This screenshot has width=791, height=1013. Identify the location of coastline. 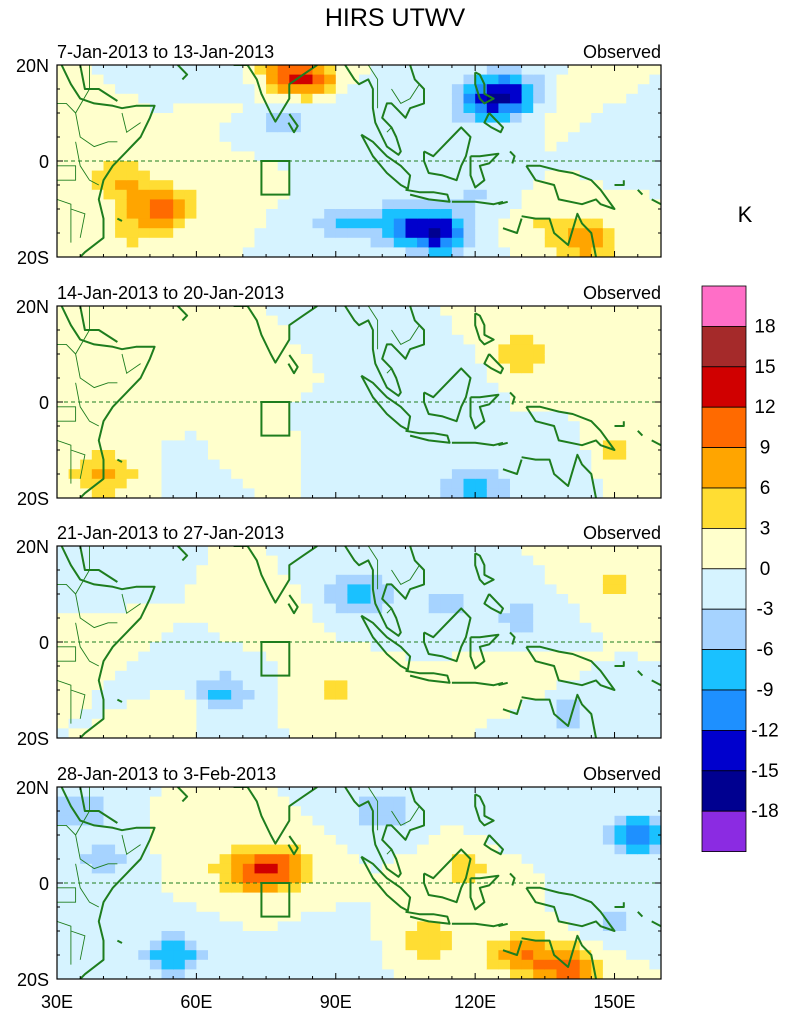
(477, 925).